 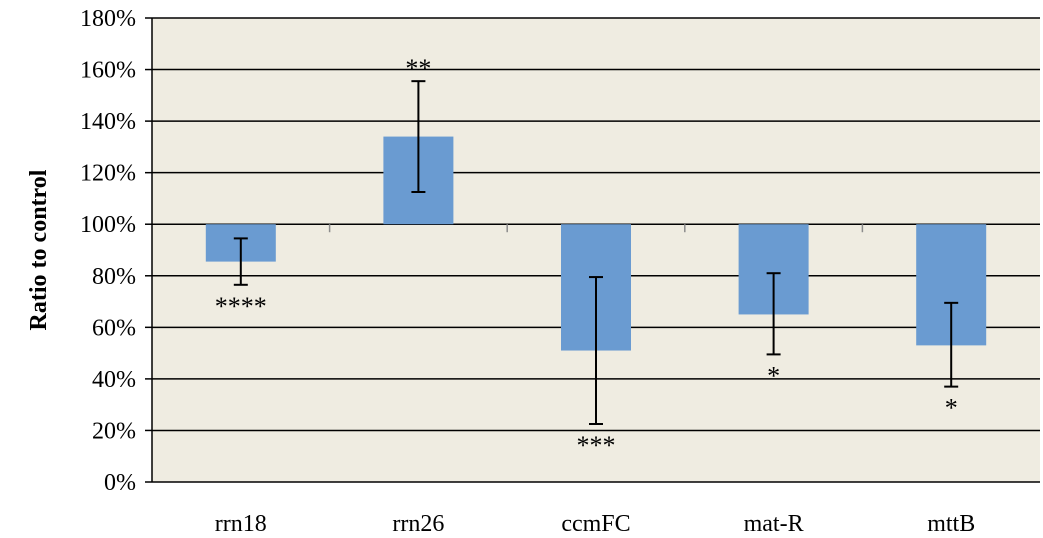 What do you see at coordinates (114, 277) in the screenshot?
I see `y-tick-label: 80%` at bounding box center [114, 277].